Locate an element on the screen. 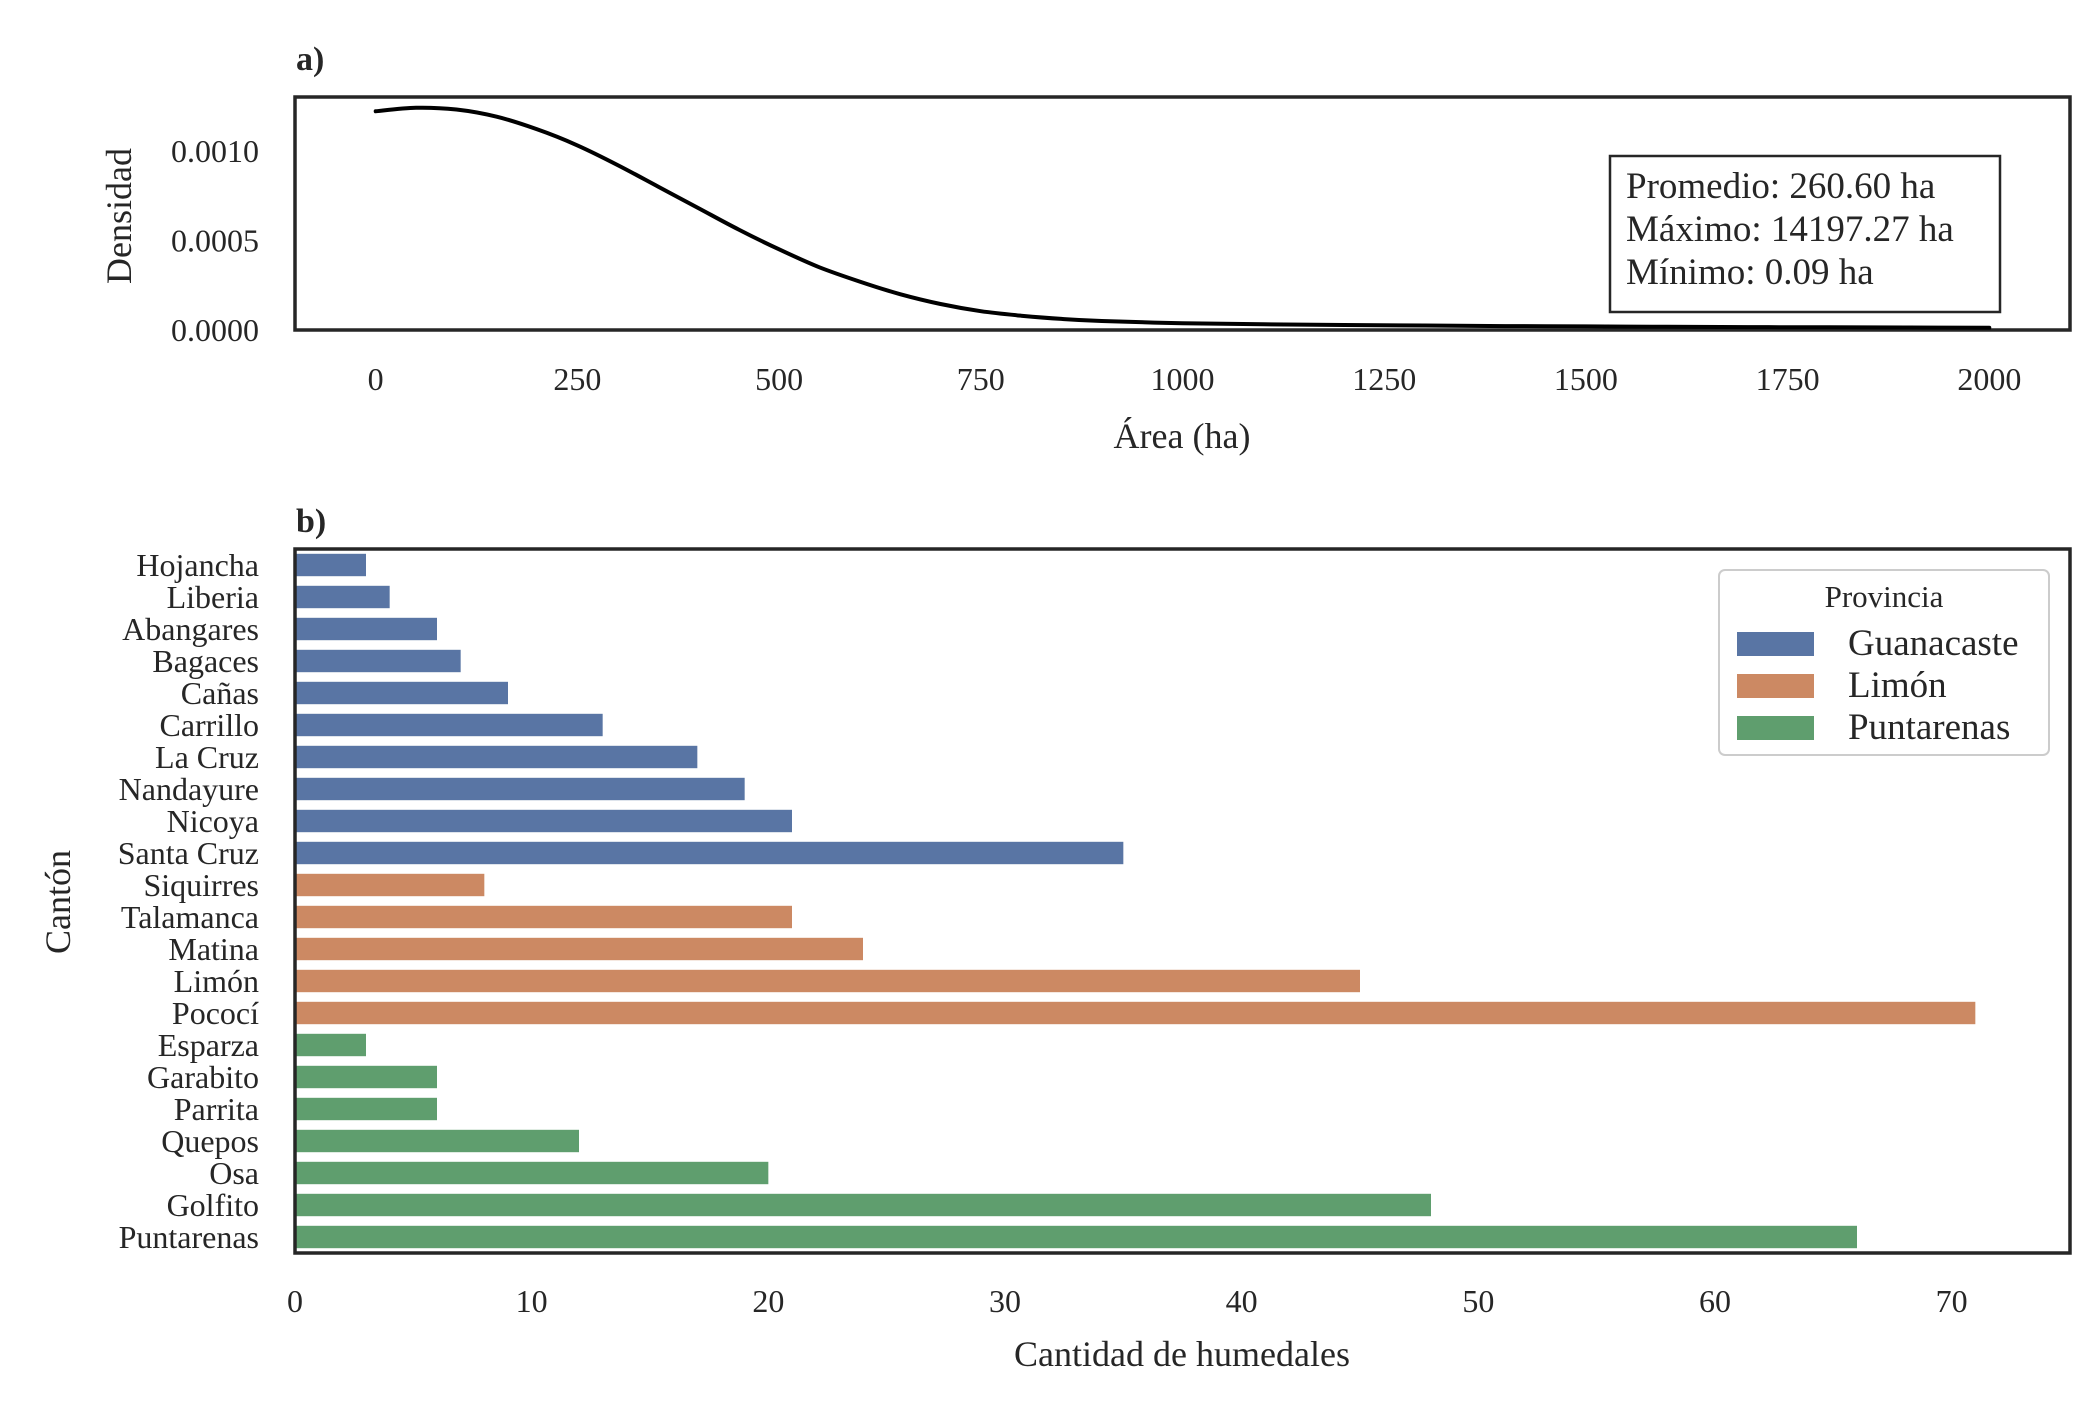  density-curve is located at coordinates (1182, 217).